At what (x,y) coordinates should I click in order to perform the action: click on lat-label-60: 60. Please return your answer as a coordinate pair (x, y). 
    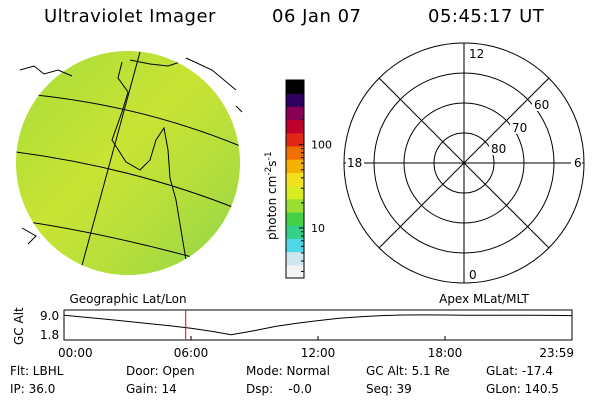
    Looking at the image, I should click on (541, 105).